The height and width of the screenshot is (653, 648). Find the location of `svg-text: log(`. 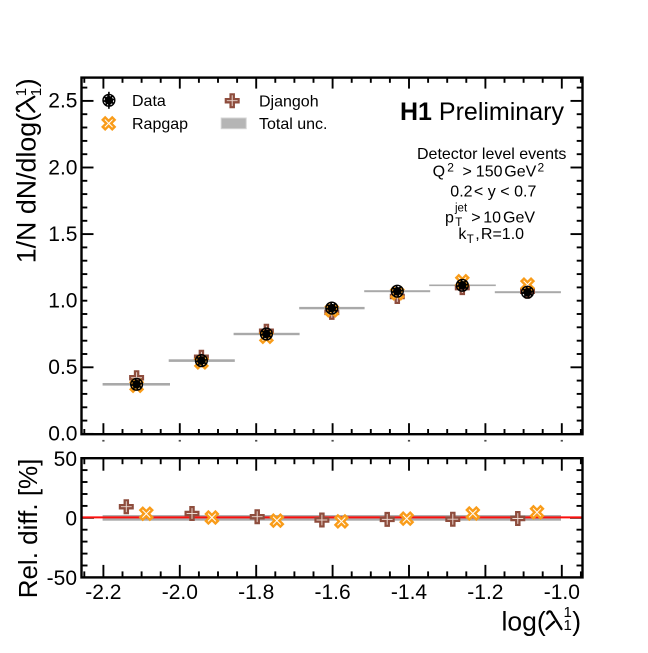

svg-text: log( is located at coordinates (524, 621).